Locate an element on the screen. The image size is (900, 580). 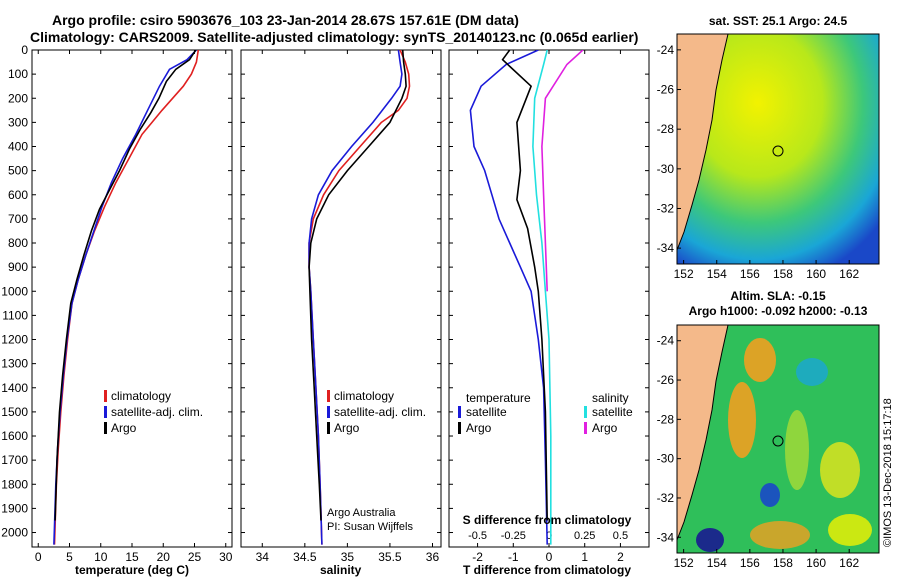
legend-swatch-t-satellite is located at coordinates (459, 412).